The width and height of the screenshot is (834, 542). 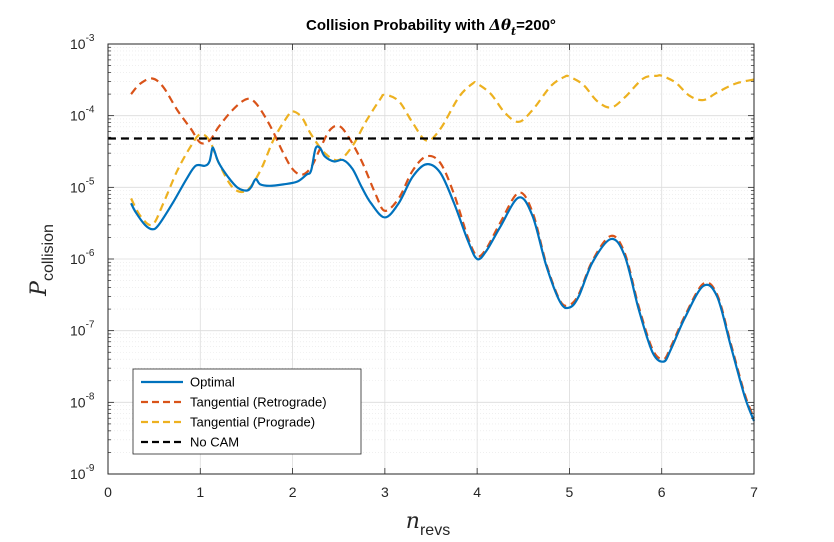 What do you see at coordinates (212, 382) in the screenshot?
I see `legend-label-optimal: Optimal` at bounding box center [212, 382].